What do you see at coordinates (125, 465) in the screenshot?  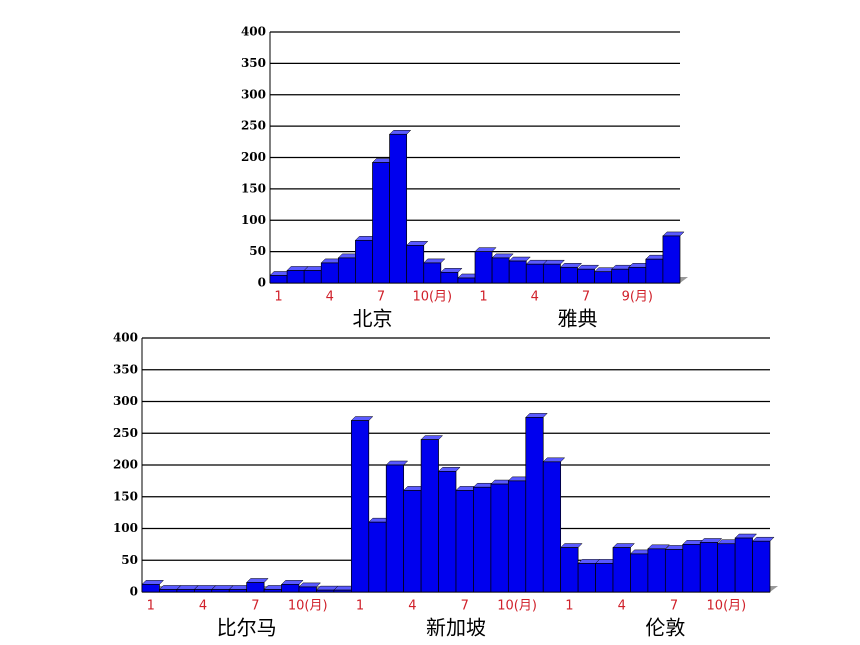 I see `y-tick-label: 200` at bounding box center [125, 465].